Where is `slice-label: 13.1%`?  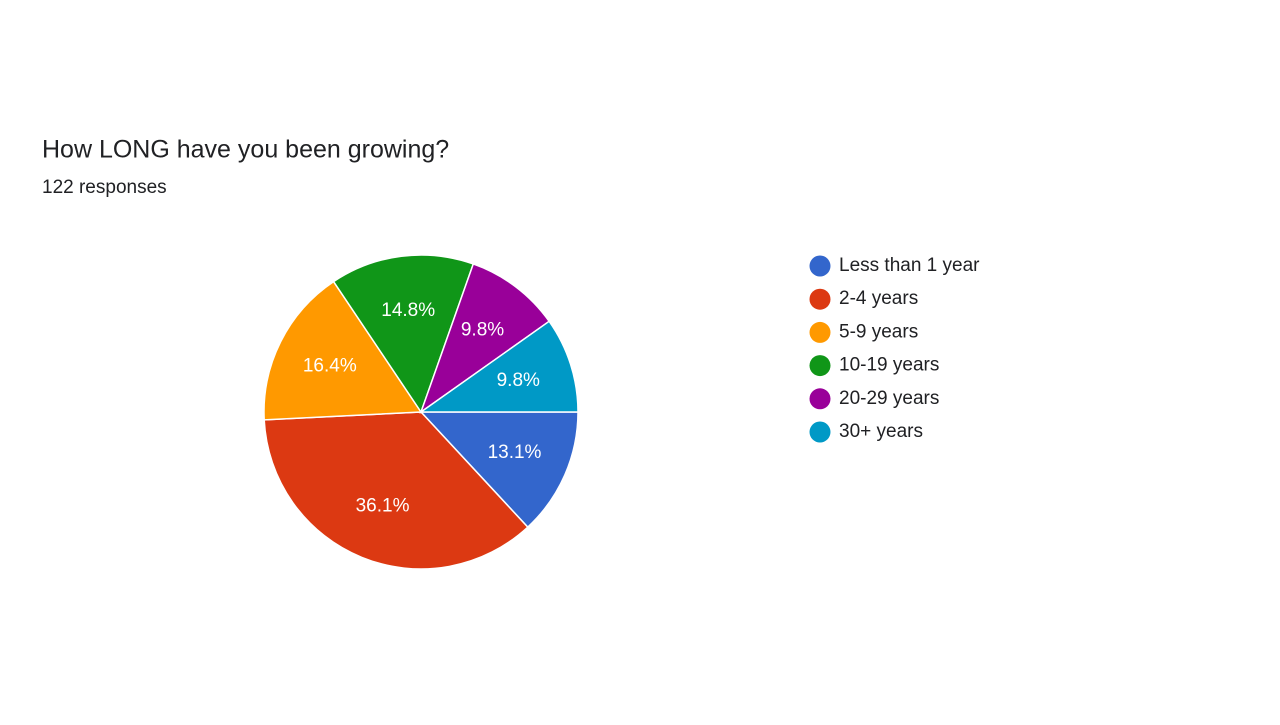 slice-label: 13.1% is located at coordinates (515, 452).